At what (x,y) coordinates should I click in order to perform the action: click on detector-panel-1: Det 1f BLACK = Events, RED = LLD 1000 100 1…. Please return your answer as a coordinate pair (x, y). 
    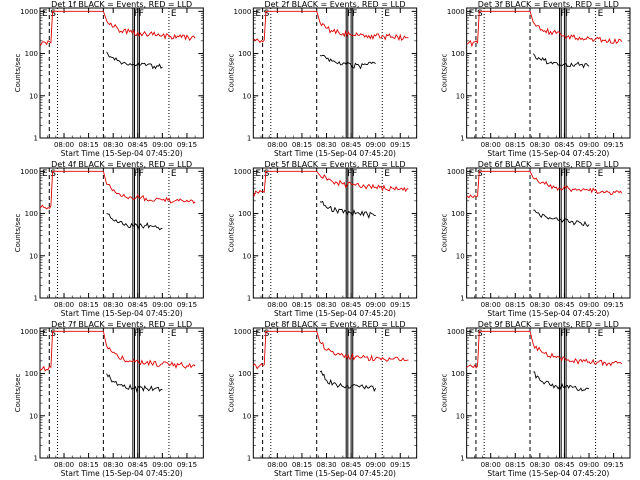
    Looking at the image, I should click on (109, 79).